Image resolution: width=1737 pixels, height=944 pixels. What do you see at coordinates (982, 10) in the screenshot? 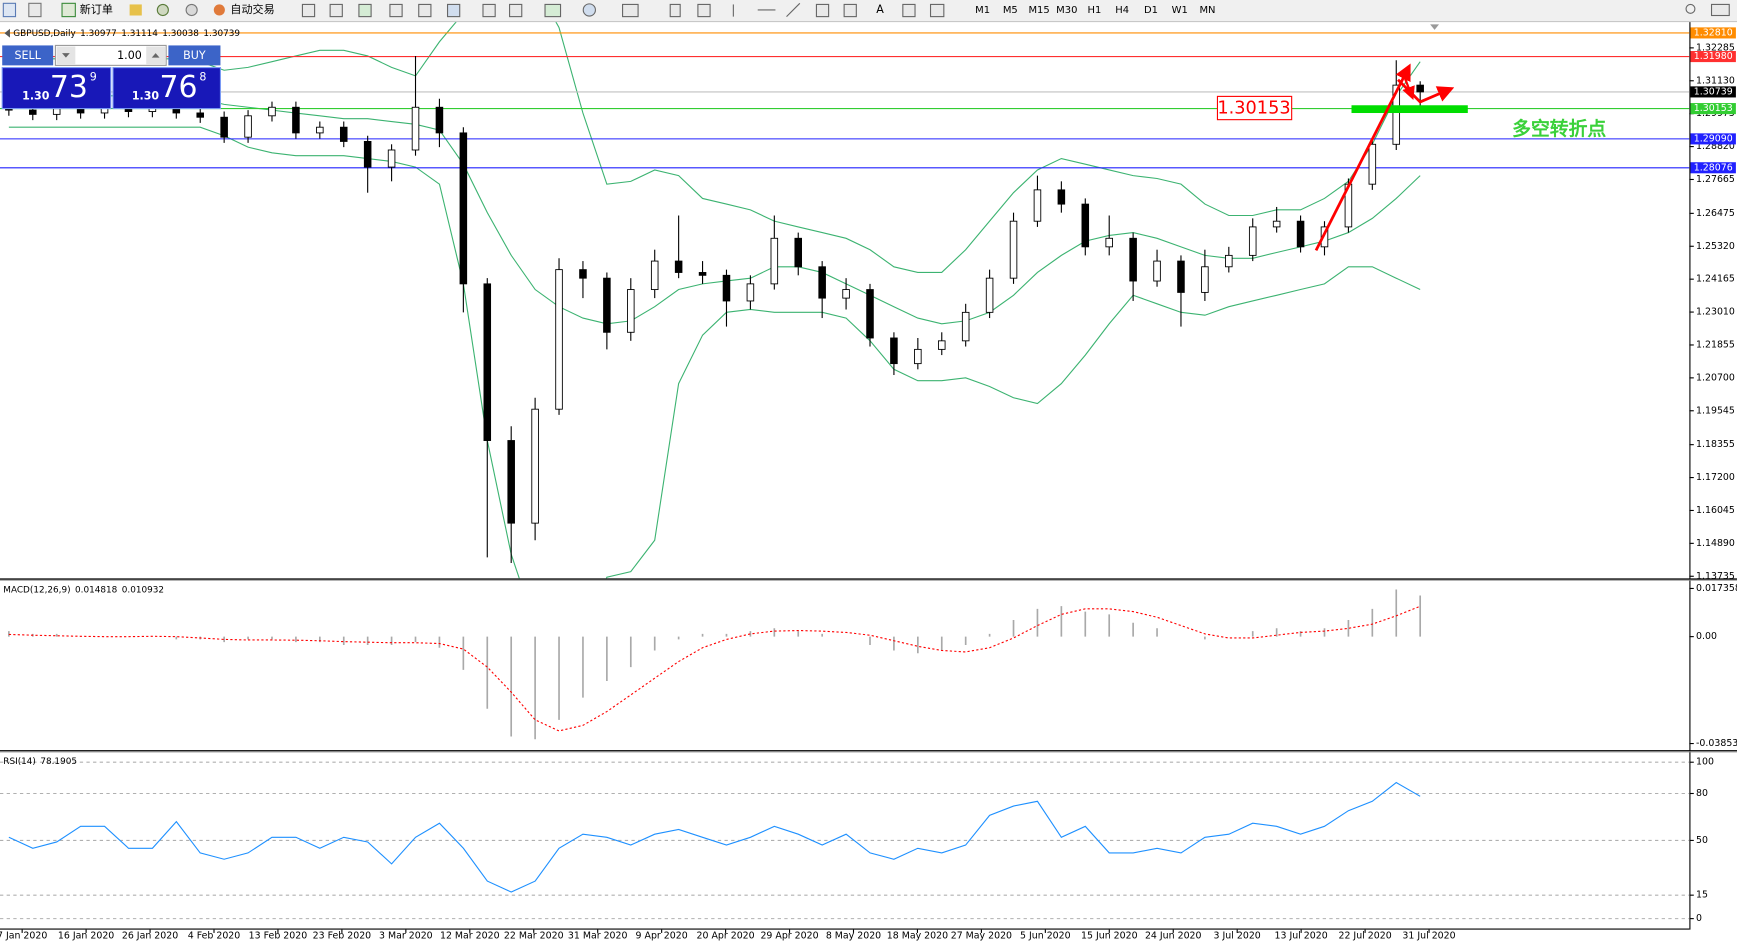
I see `timeframe-button: M1` at bounding box center [982, 10].